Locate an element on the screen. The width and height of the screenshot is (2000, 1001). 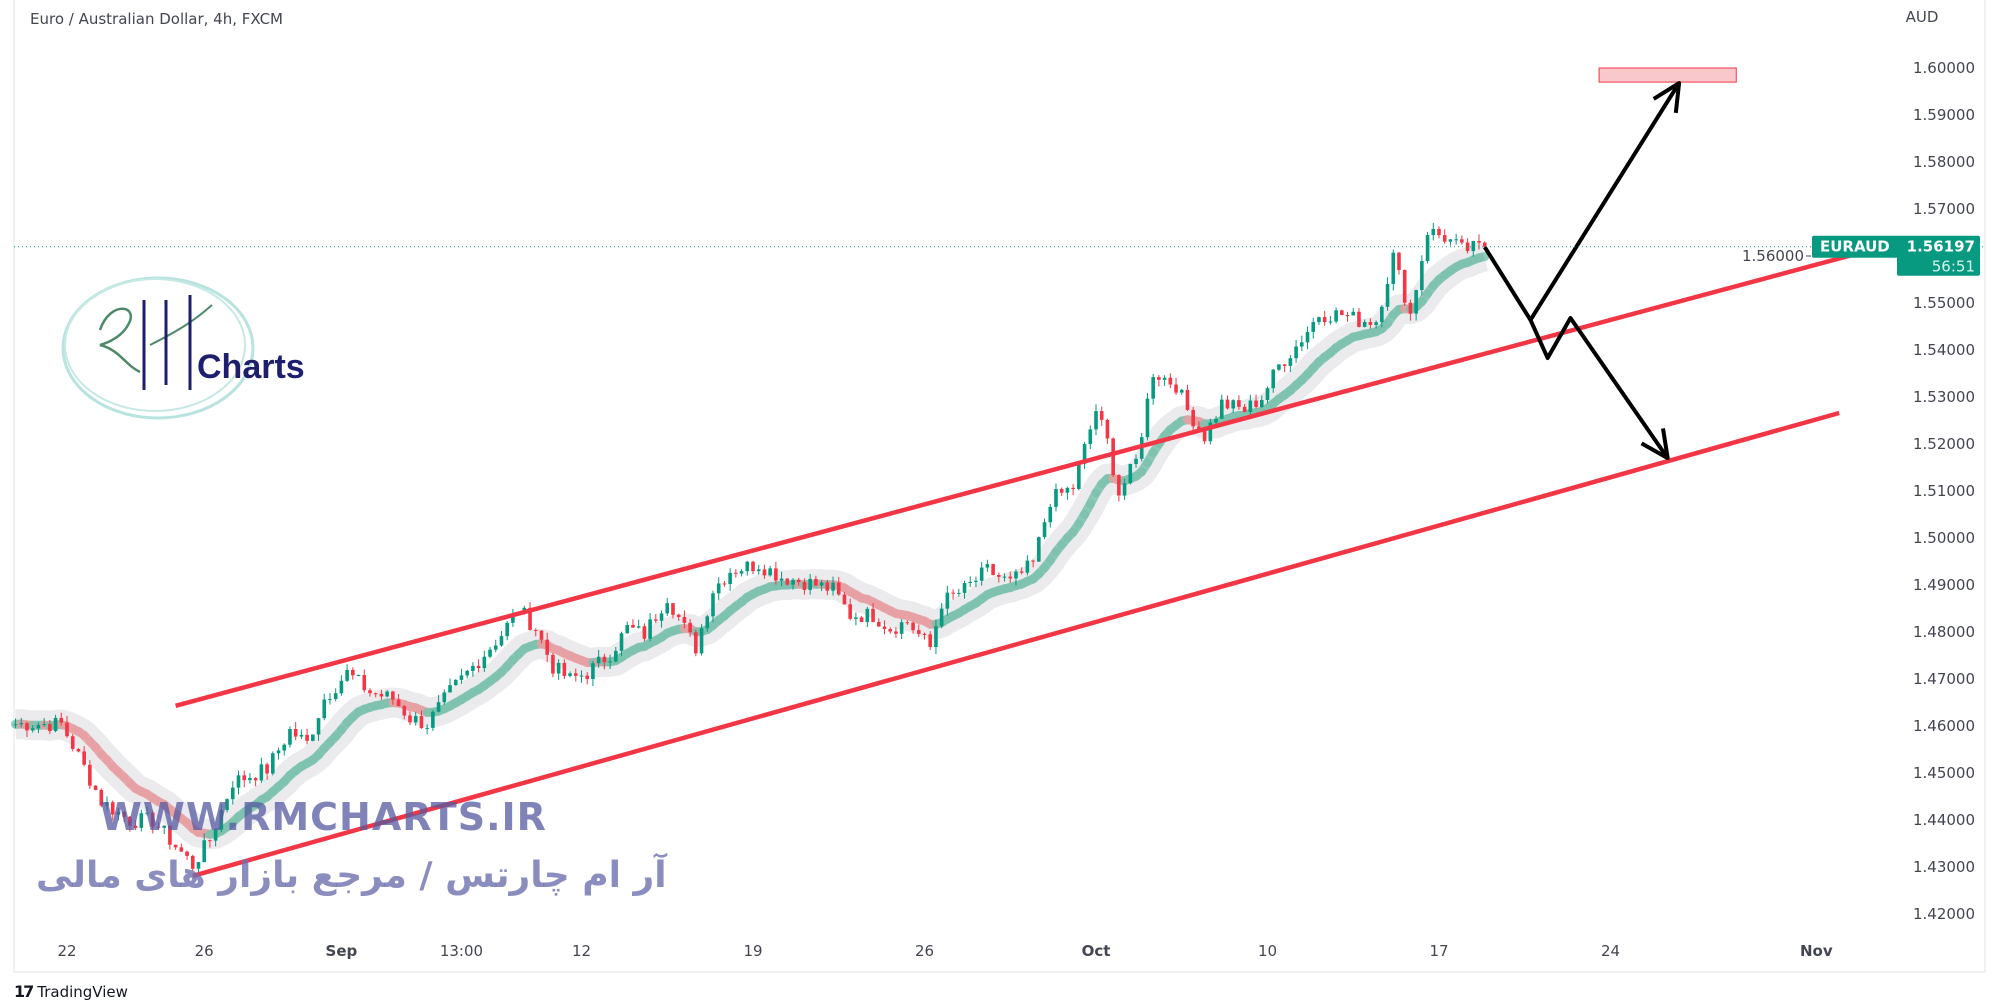
x-tick-label: 26 is located at coordinates (924, 951).